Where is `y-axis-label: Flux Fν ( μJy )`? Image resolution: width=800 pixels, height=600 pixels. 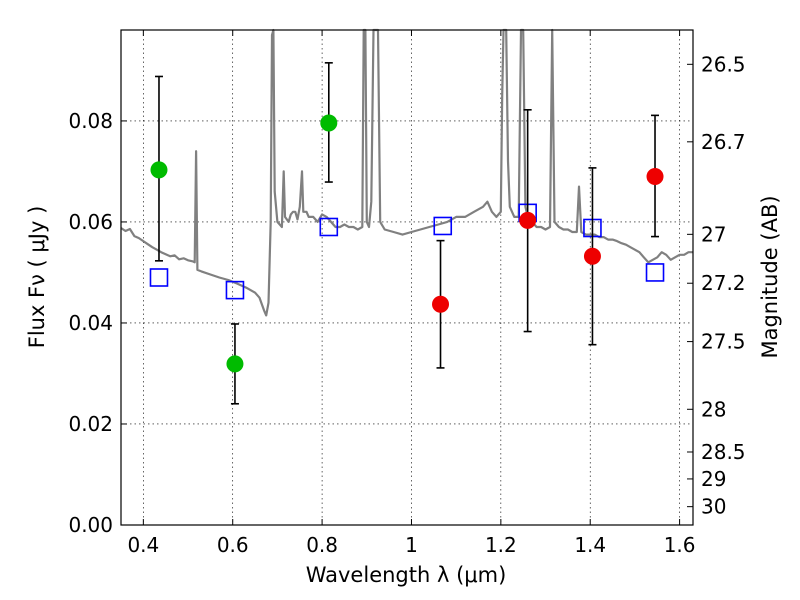 y-axis-label: Flux Fν ( μJy ) is located at coordinates (37, 277).